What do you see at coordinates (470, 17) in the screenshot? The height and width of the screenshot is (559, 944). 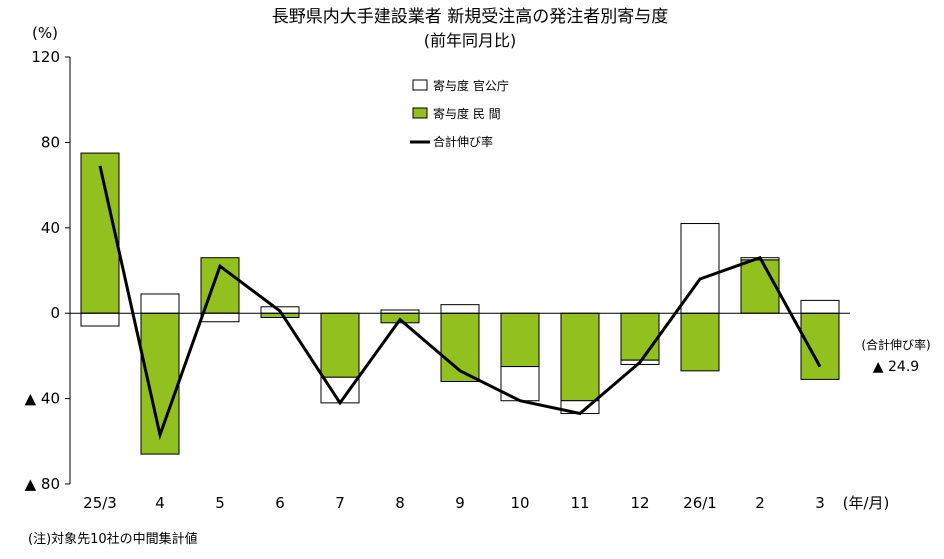 I see `chart-title: 長野県内大手建設業者 新規受注高の発注者別寄与度` at bounding box center [470, 17].